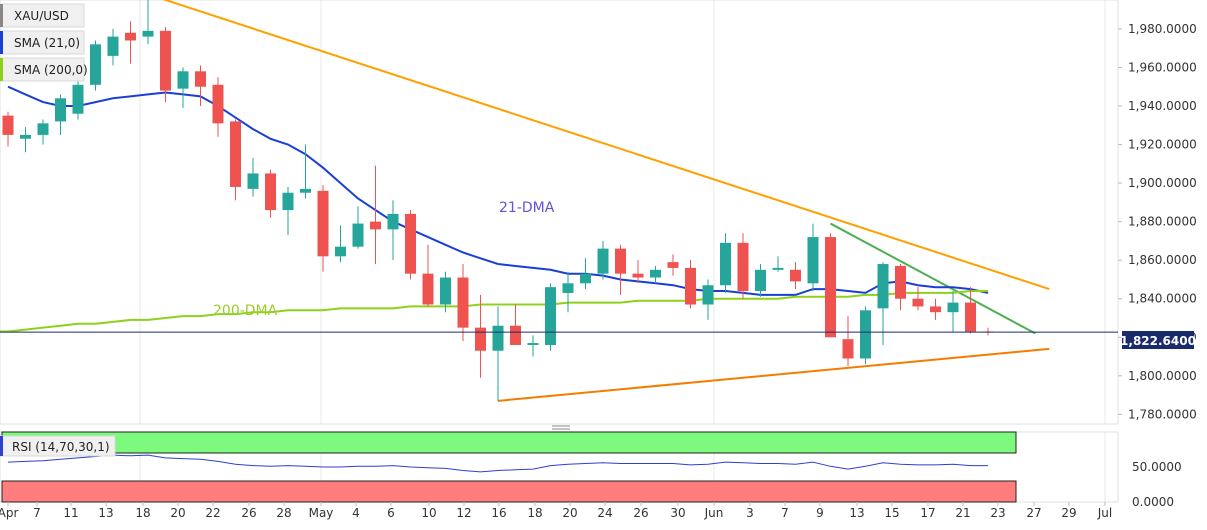 This screenshot has width=1207, height=530. Describe the element at coordinates (1162, 299) in the screenshot. I see `y-tick-label: 1,840.0000` at that location.